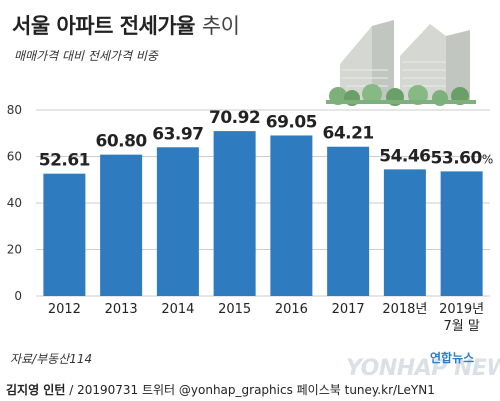  I want to click on page-title: 서울 아파트 전세가율 추이, so click(126, 26).